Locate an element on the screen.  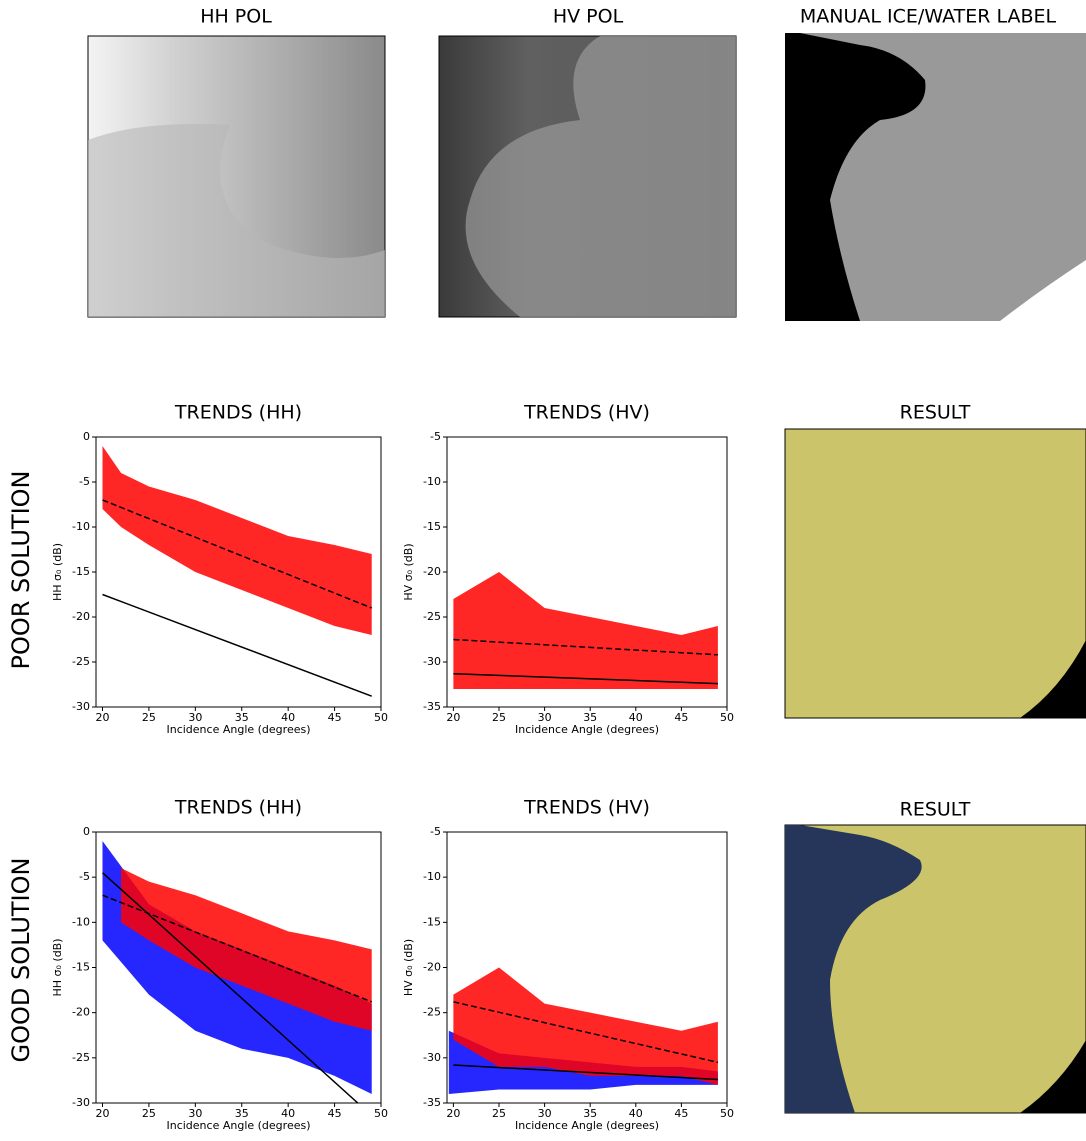
row-label: GOOD SOLUTION is located at coordinates (21, 960).